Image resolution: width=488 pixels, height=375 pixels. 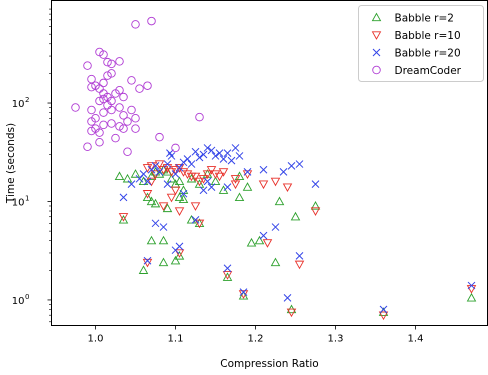 I want to click on legend-item: Babble r=10, so click(x=416, y=36).